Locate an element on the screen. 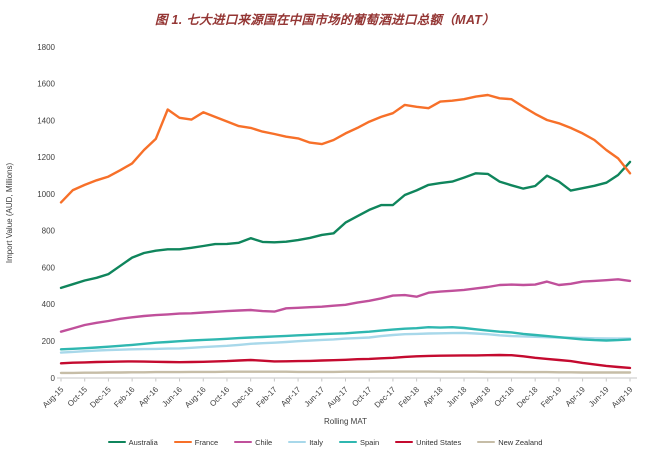 This screenshot has height=456, width=650. y-tick-label: 1600 is located at coordinates (46, 84).